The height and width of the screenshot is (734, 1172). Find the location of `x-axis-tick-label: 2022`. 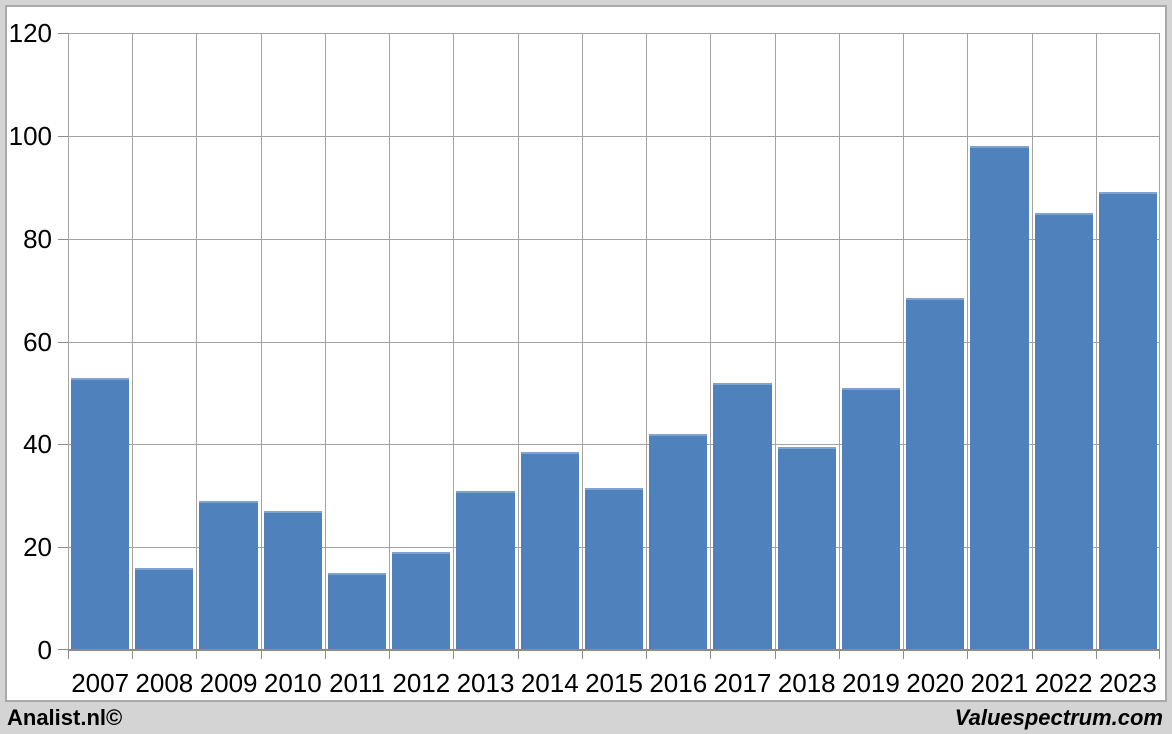

x-axis-tick-label: 2022 is located at coordinates (1063, 683).